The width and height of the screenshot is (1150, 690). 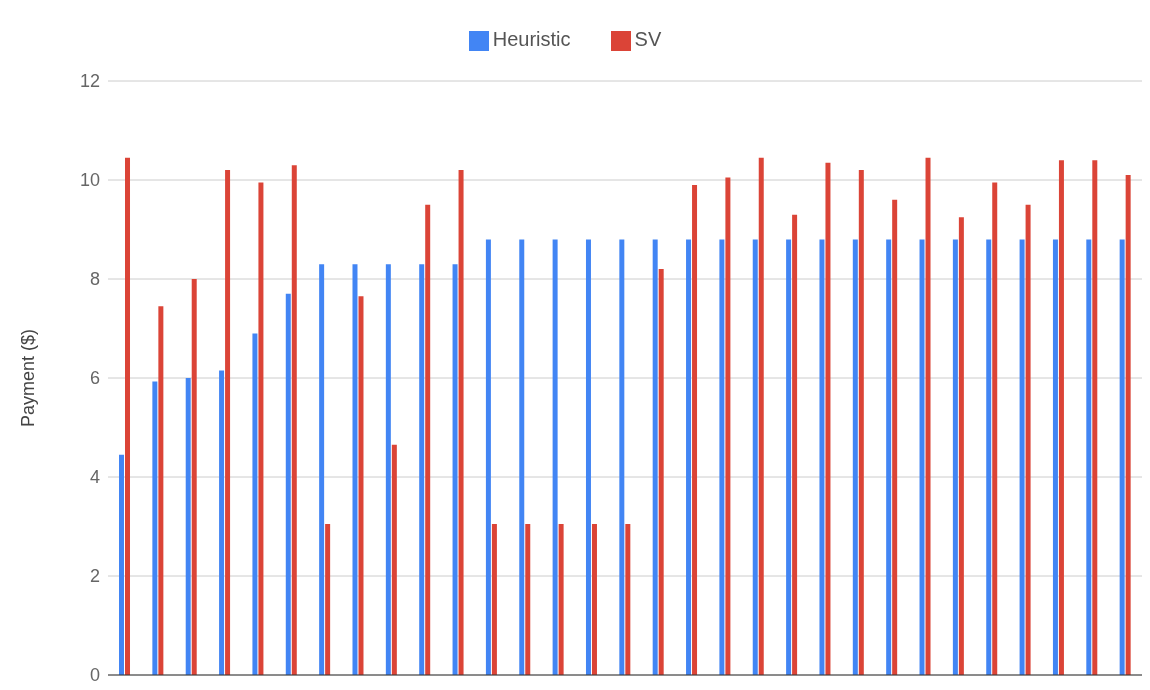 I want to click on y-tick-label: 0, so click(x=94, y=675).